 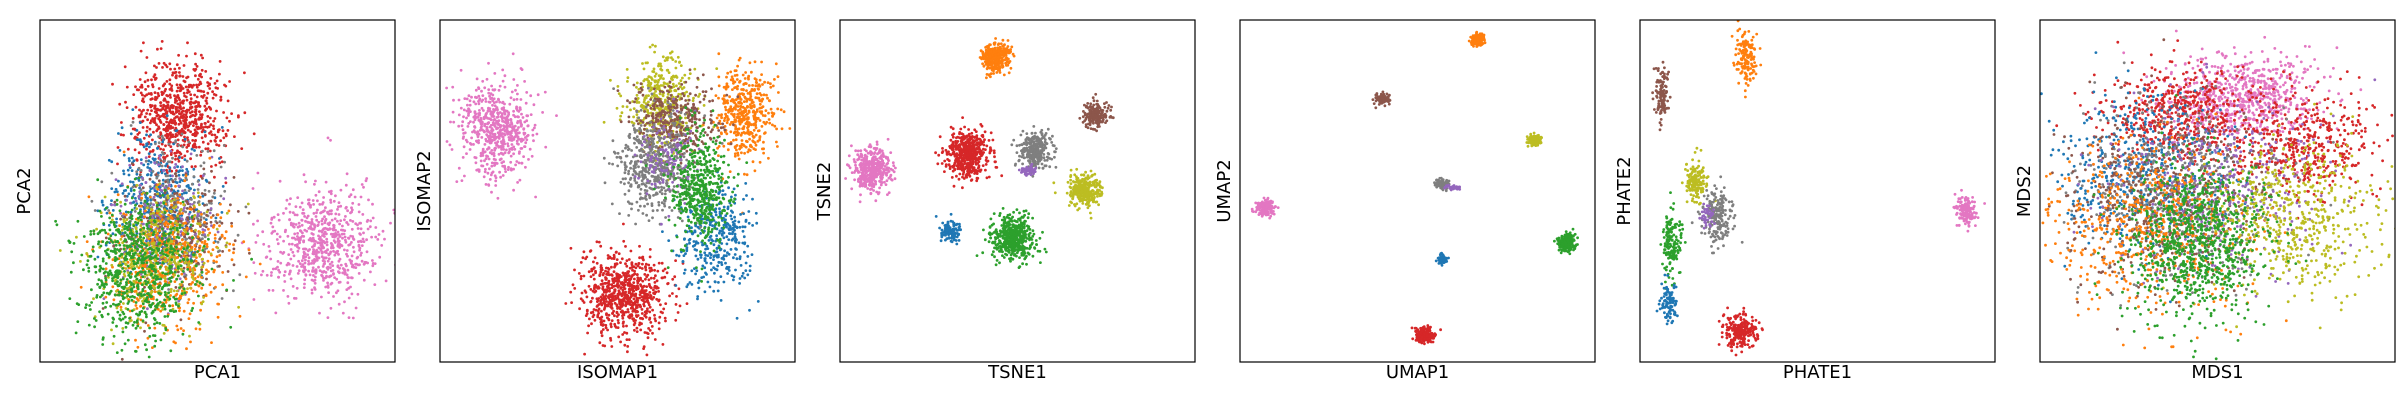 What do you see at coordinates (183, 120) in the screenshot?
I see `cluster-red` at bounding box center [183, 120].